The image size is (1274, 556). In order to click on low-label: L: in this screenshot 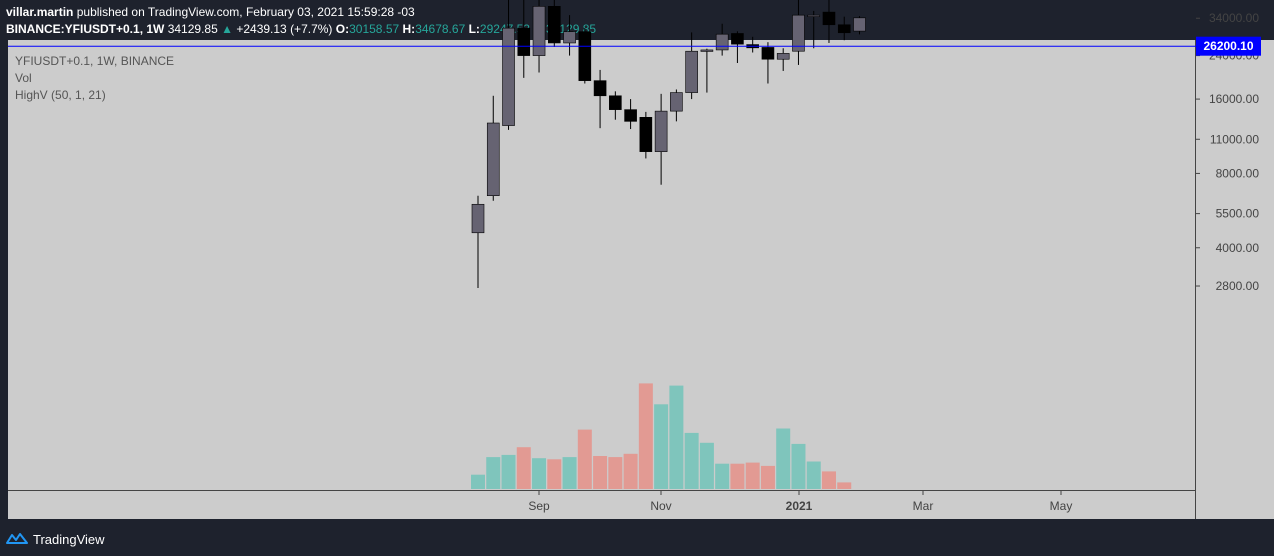, I will do `click(474, 29)`.